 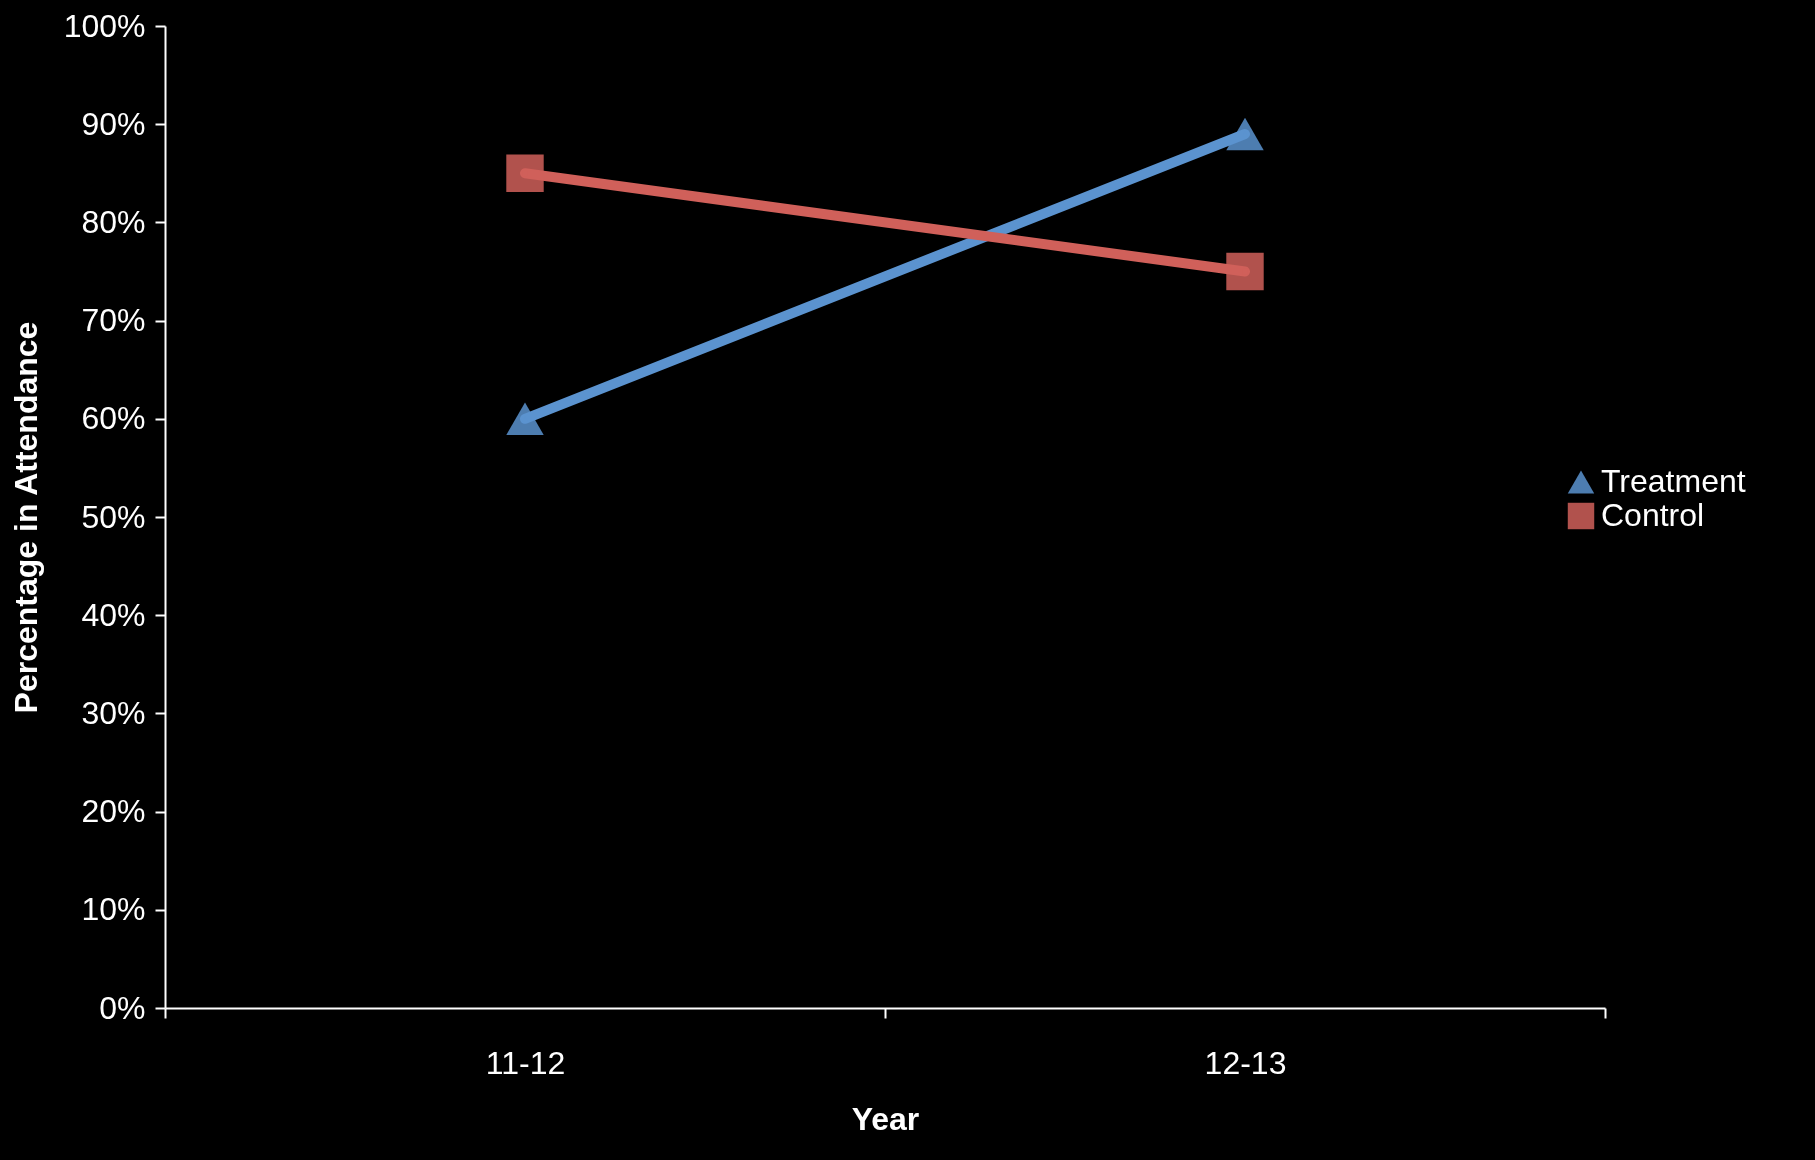 I want to click on y-tick-label: 30%, so click(x=113, y=712).